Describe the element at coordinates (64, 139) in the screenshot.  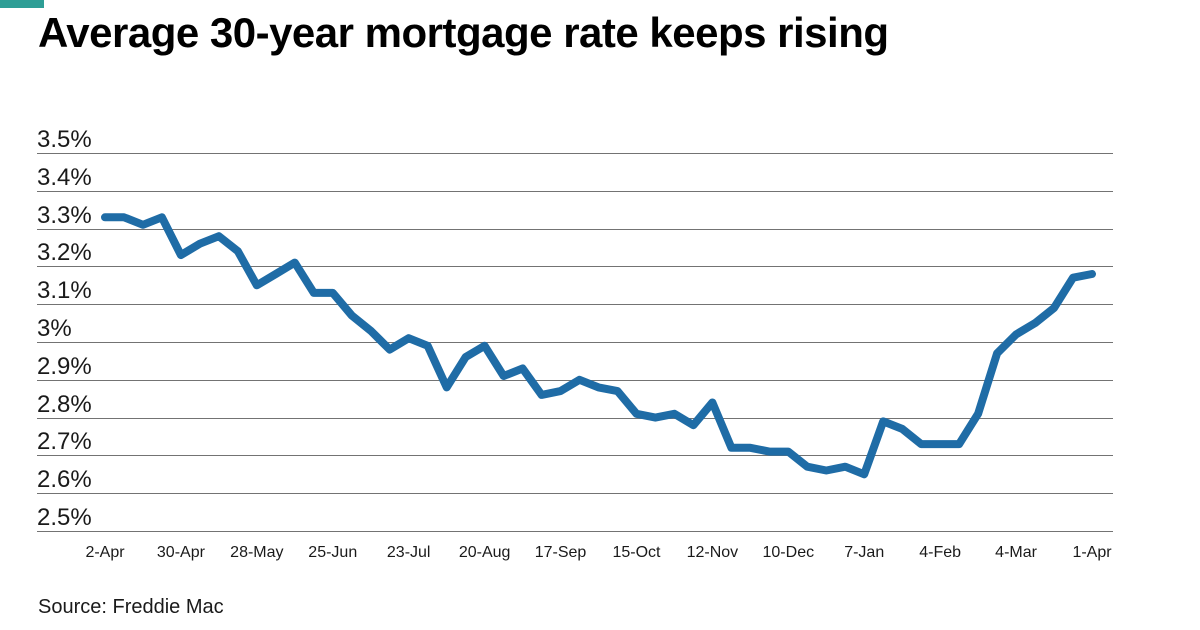
I see `y-axis-label: 3.5%` at that location.